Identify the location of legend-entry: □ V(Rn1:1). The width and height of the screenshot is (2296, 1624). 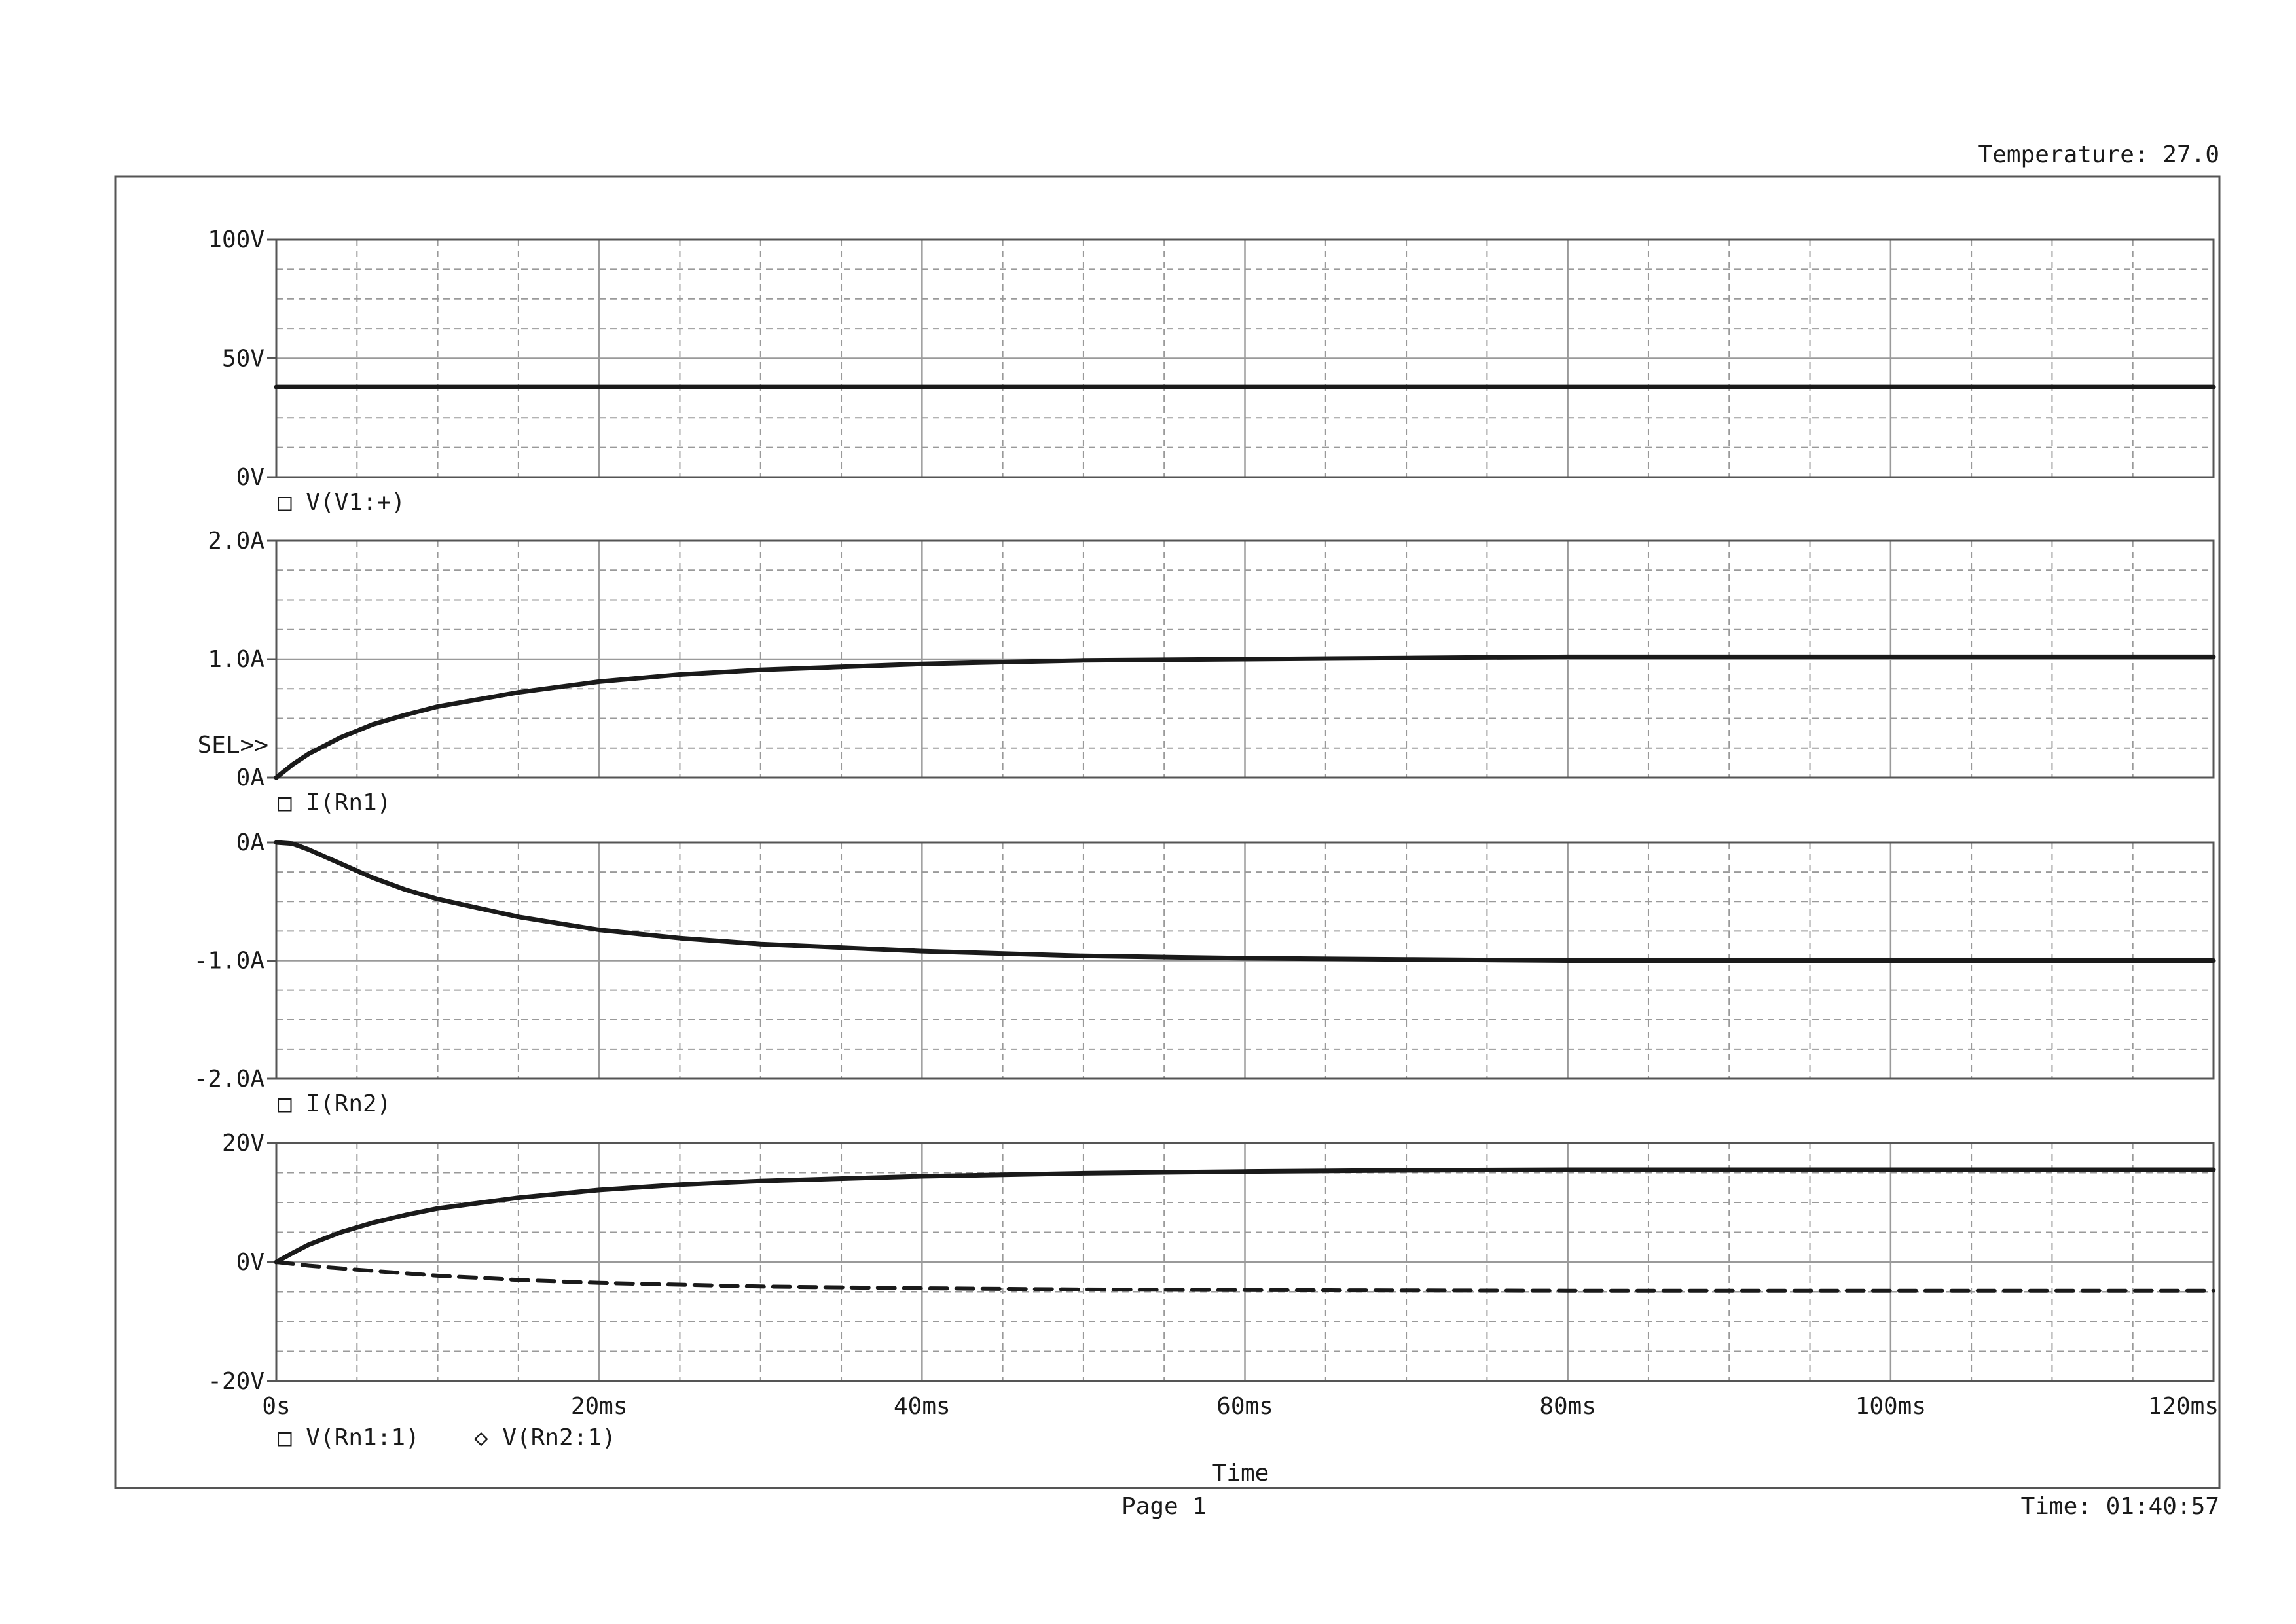
(349, 1437).